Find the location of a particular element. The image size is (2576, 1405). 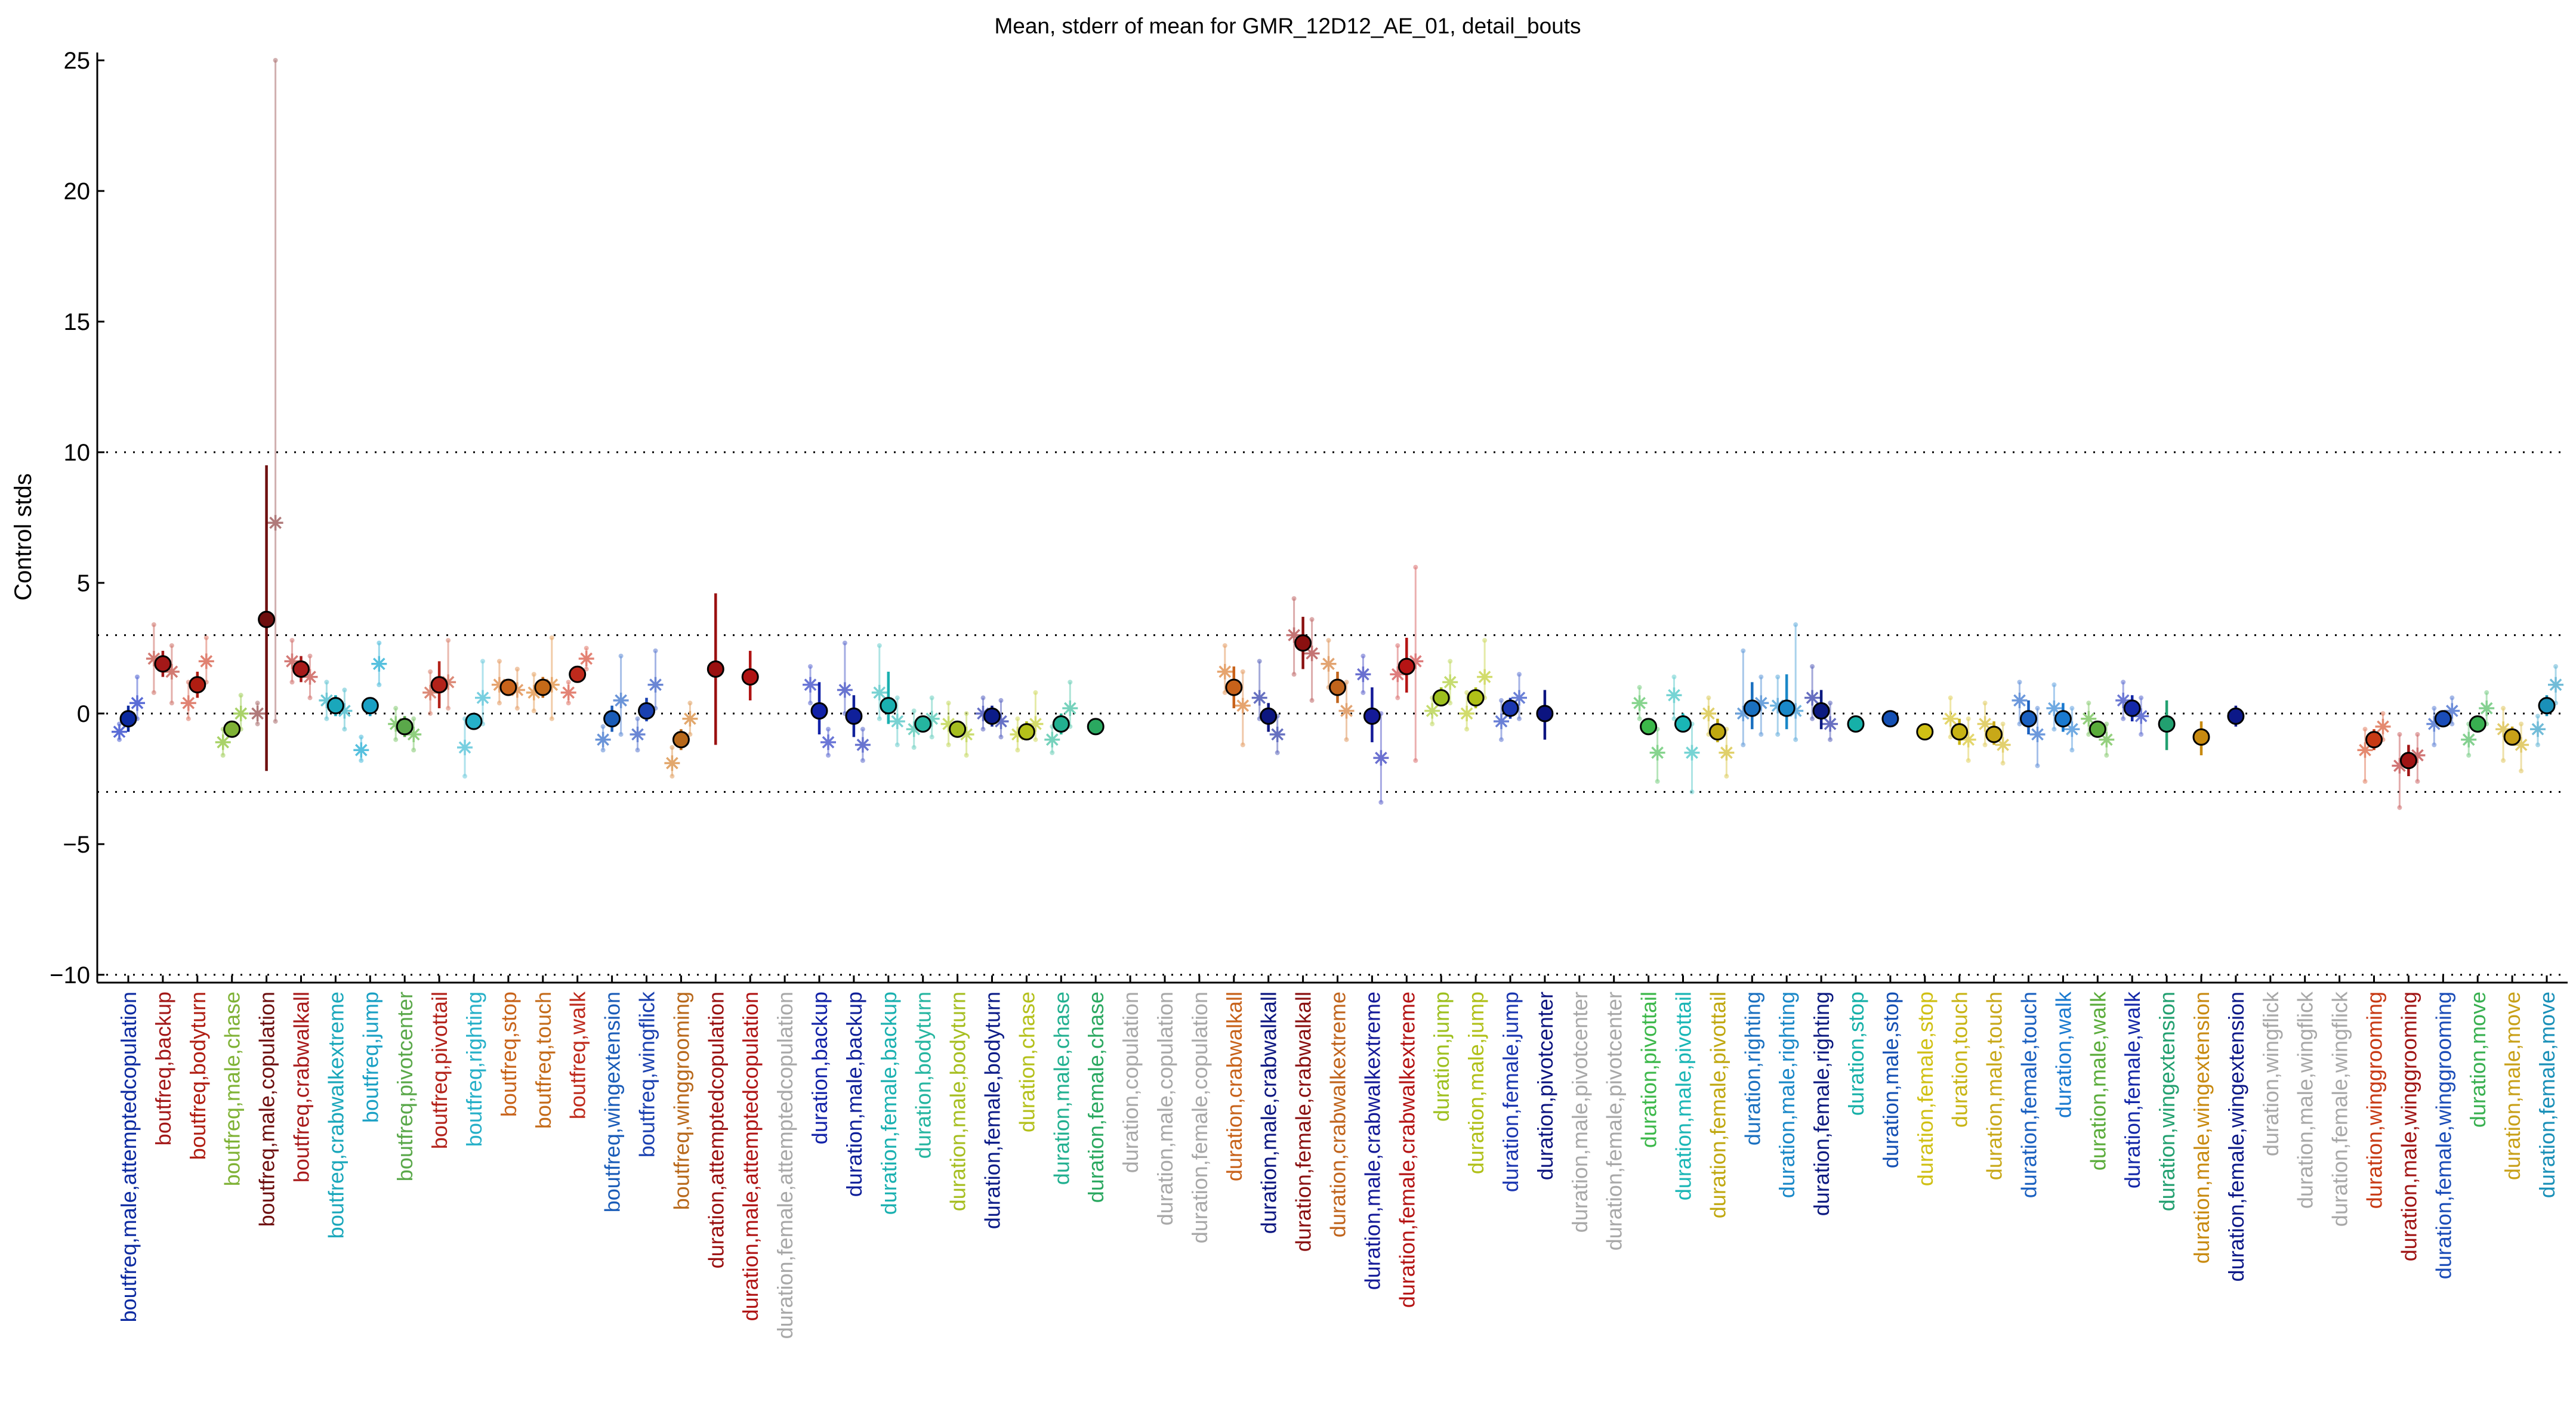

x-tick-label: boutfreq,touch is located at coordinates (543, 1060).